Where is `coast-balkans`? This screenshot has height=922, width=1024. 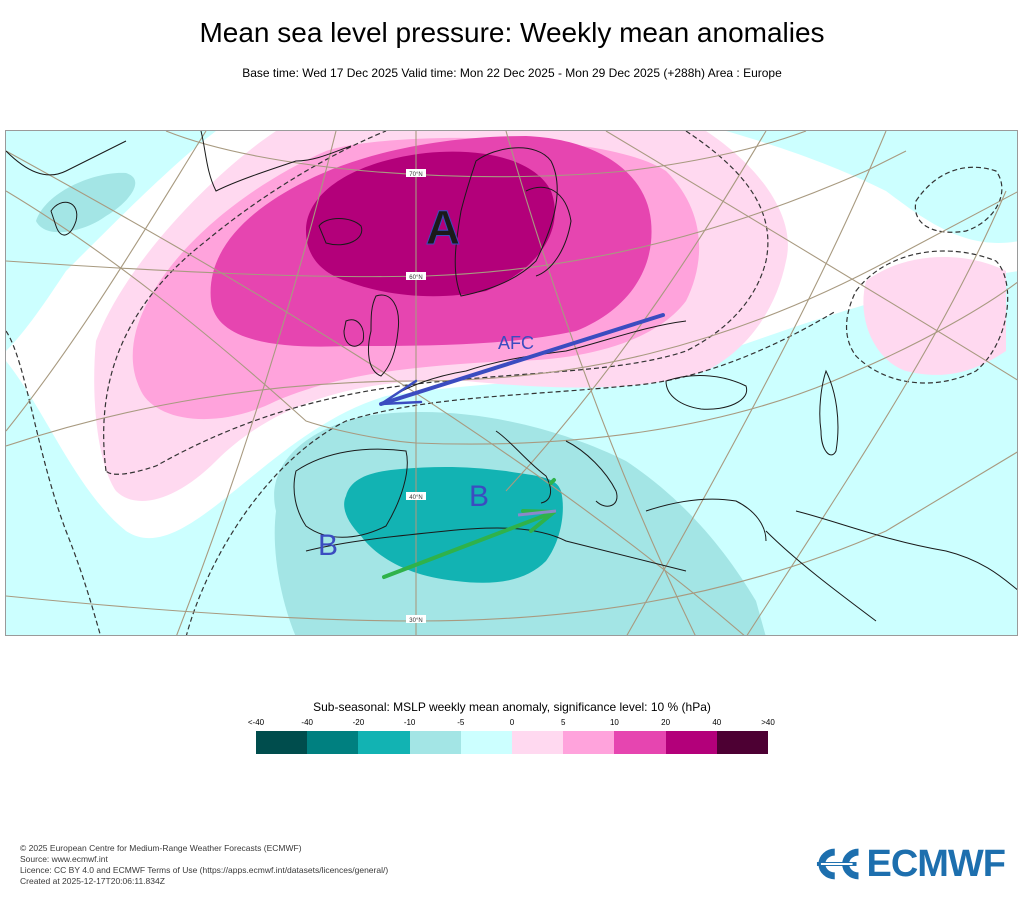 coast-balkans is located at coordinates (591, 473).